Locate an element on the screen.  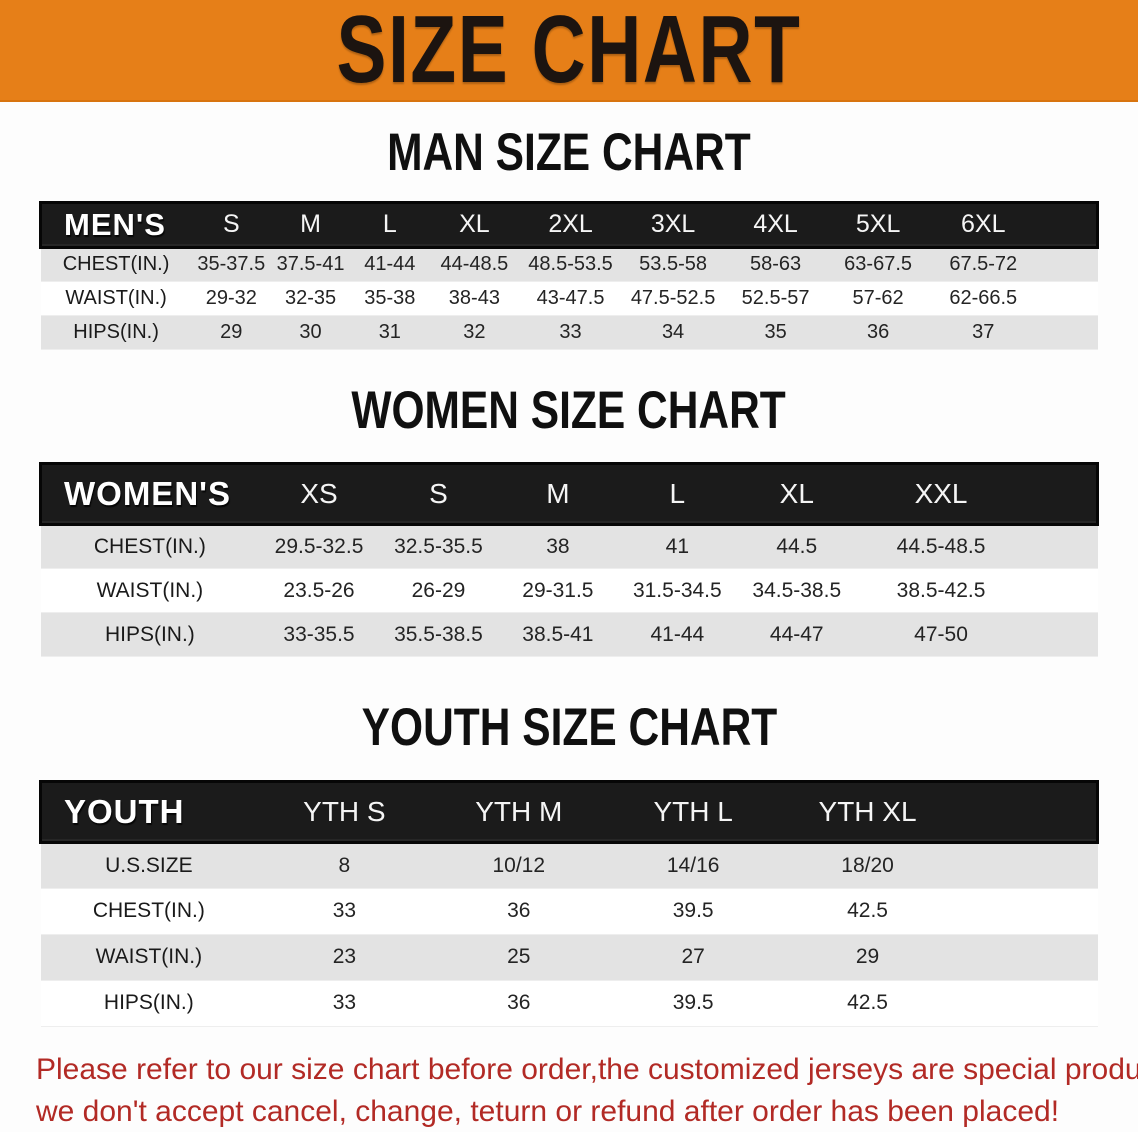
table-row: HIPS(IN.) 29 30 31 32 33 34 35 36 37 is located at coordinates (569, 332).